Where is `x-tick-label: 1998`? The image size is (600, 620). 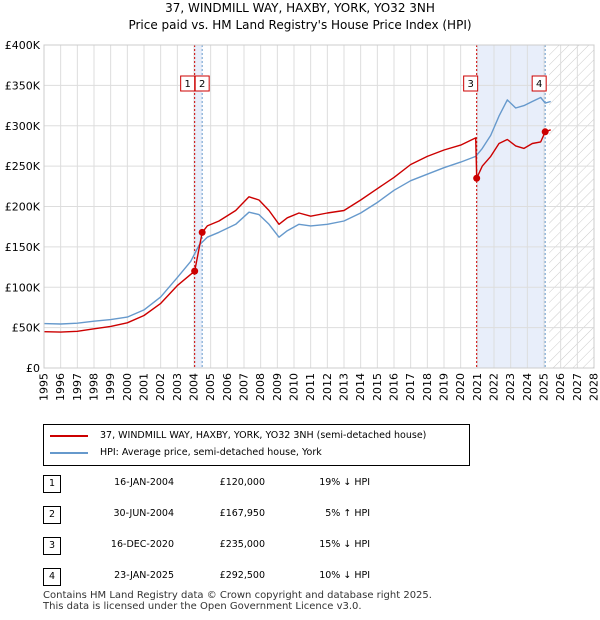 x-tick-label: 1998 is located at coordinates (94, 387).